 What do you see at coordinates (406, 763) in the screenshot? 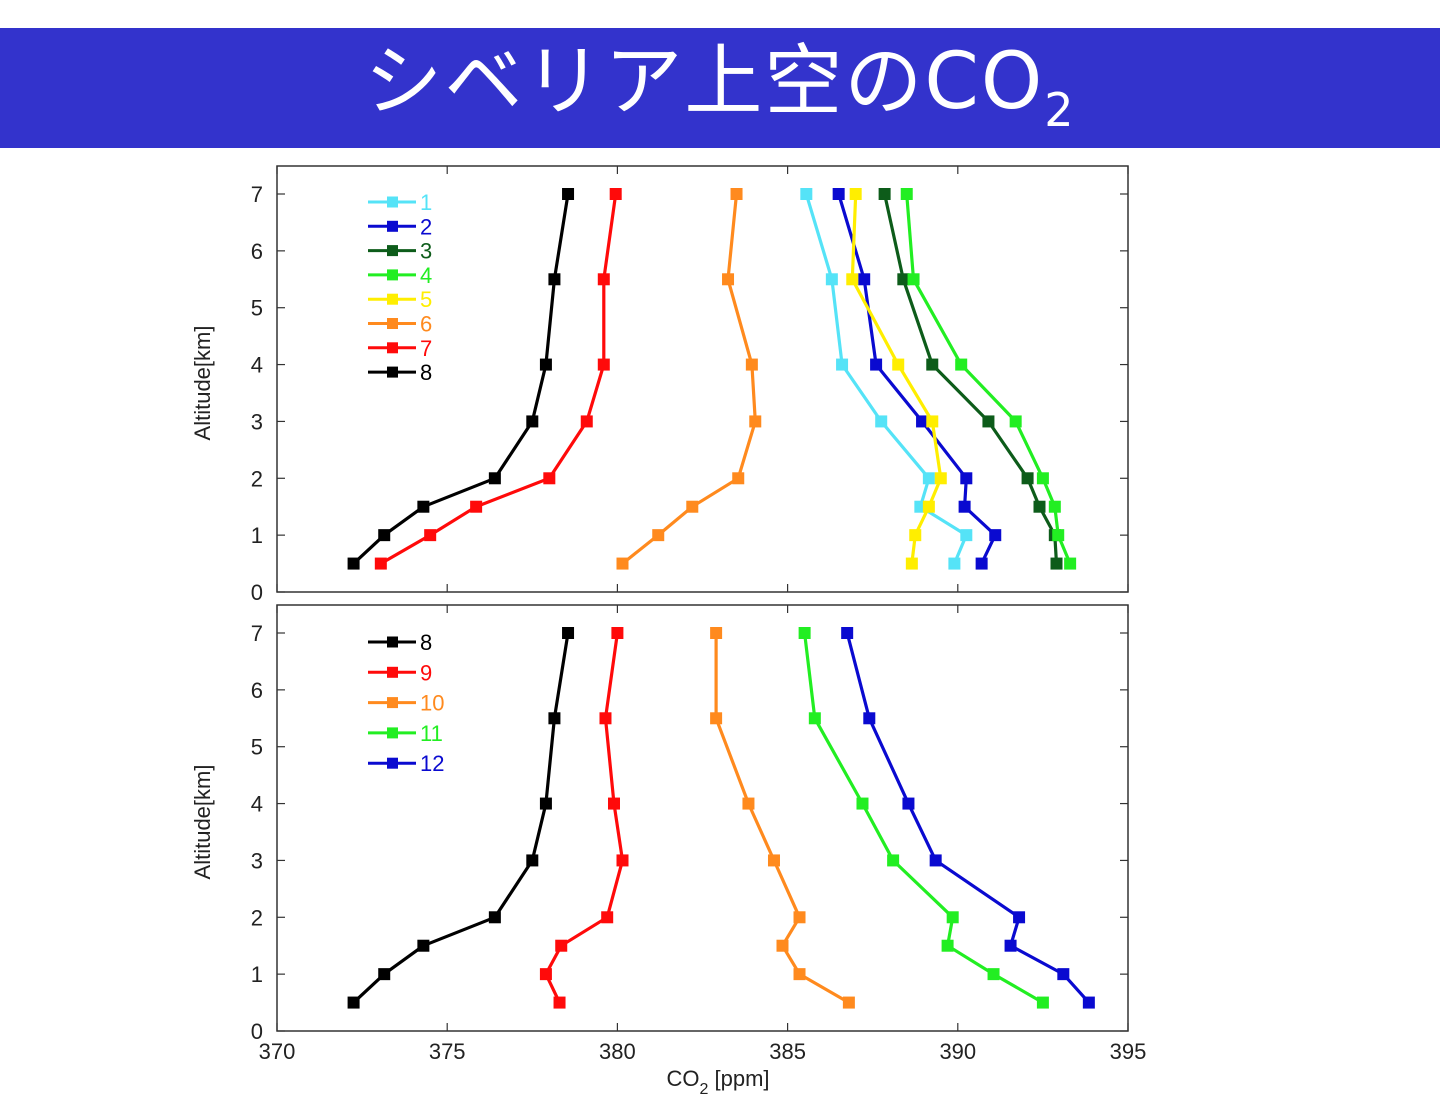
I see `legend-item-12: 12` at bounding box center [406, 763].